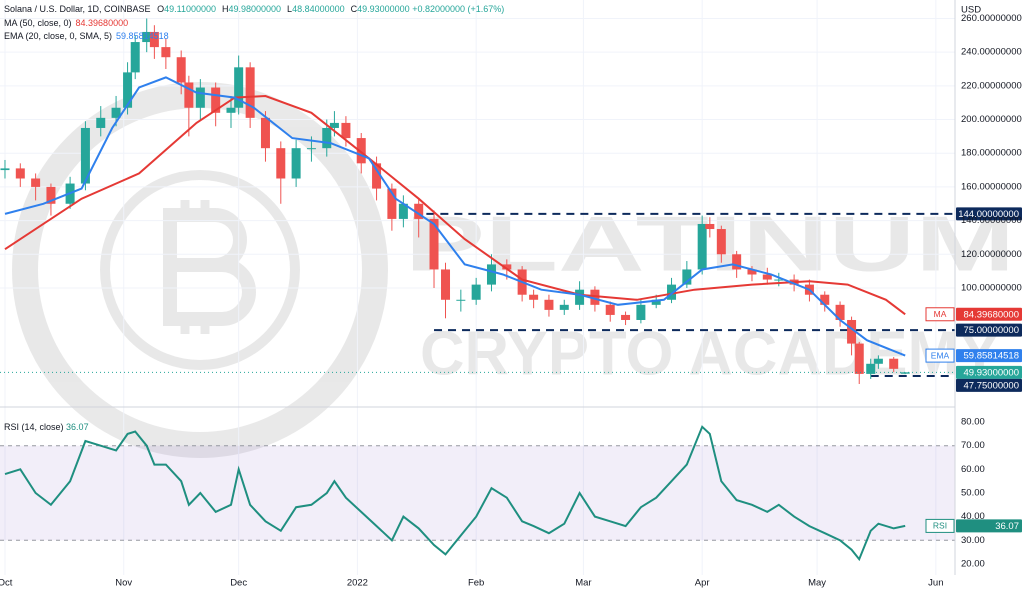  I want to click on legend-name: MA (50, close, 0), so click(38, 23).